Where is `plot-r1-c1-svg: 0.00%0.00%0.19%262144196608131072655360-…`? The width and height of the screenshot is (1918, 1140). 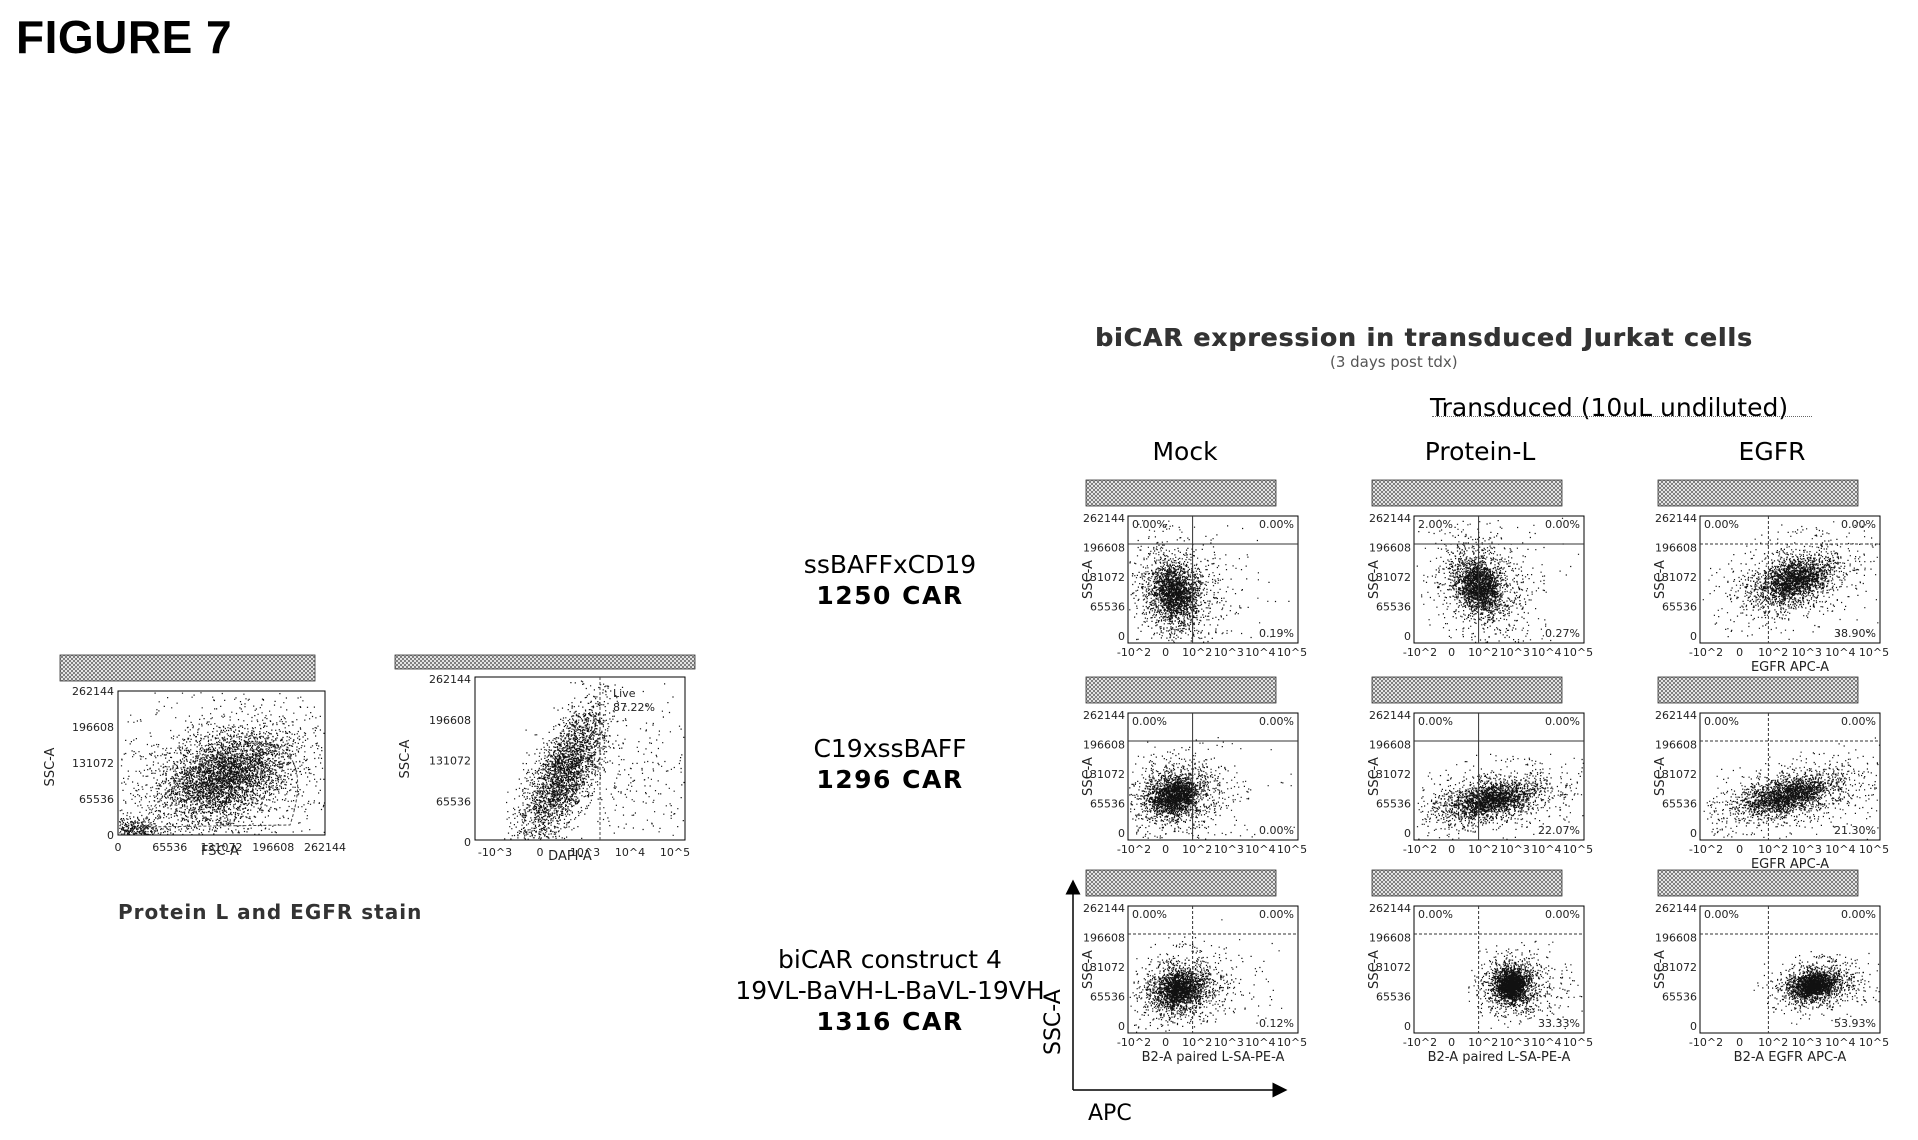
plot-r1-c1-svg: 0.00%0.00%0.19%262144196608131072655360-… is located at coordinates (1193, 578).